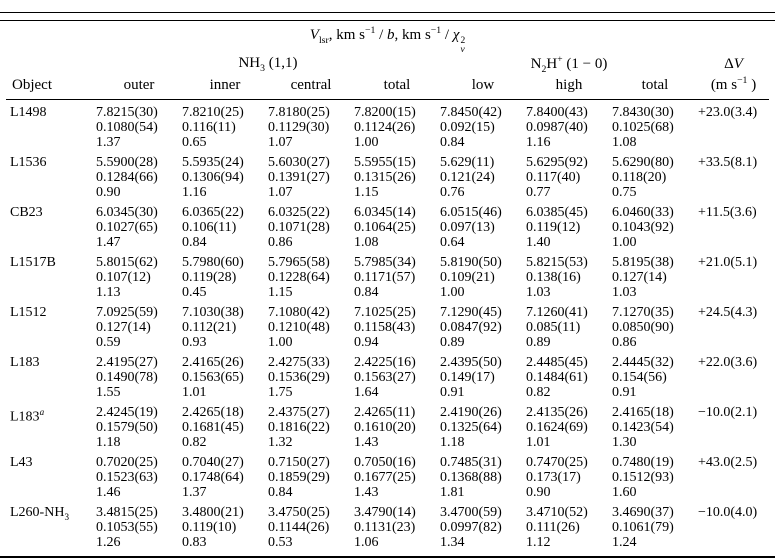  What do you see at coordinates (299, 513) in the screenshot?
I see `vlsr-value: 3.4750(25)` at bounding box center [299, 513].